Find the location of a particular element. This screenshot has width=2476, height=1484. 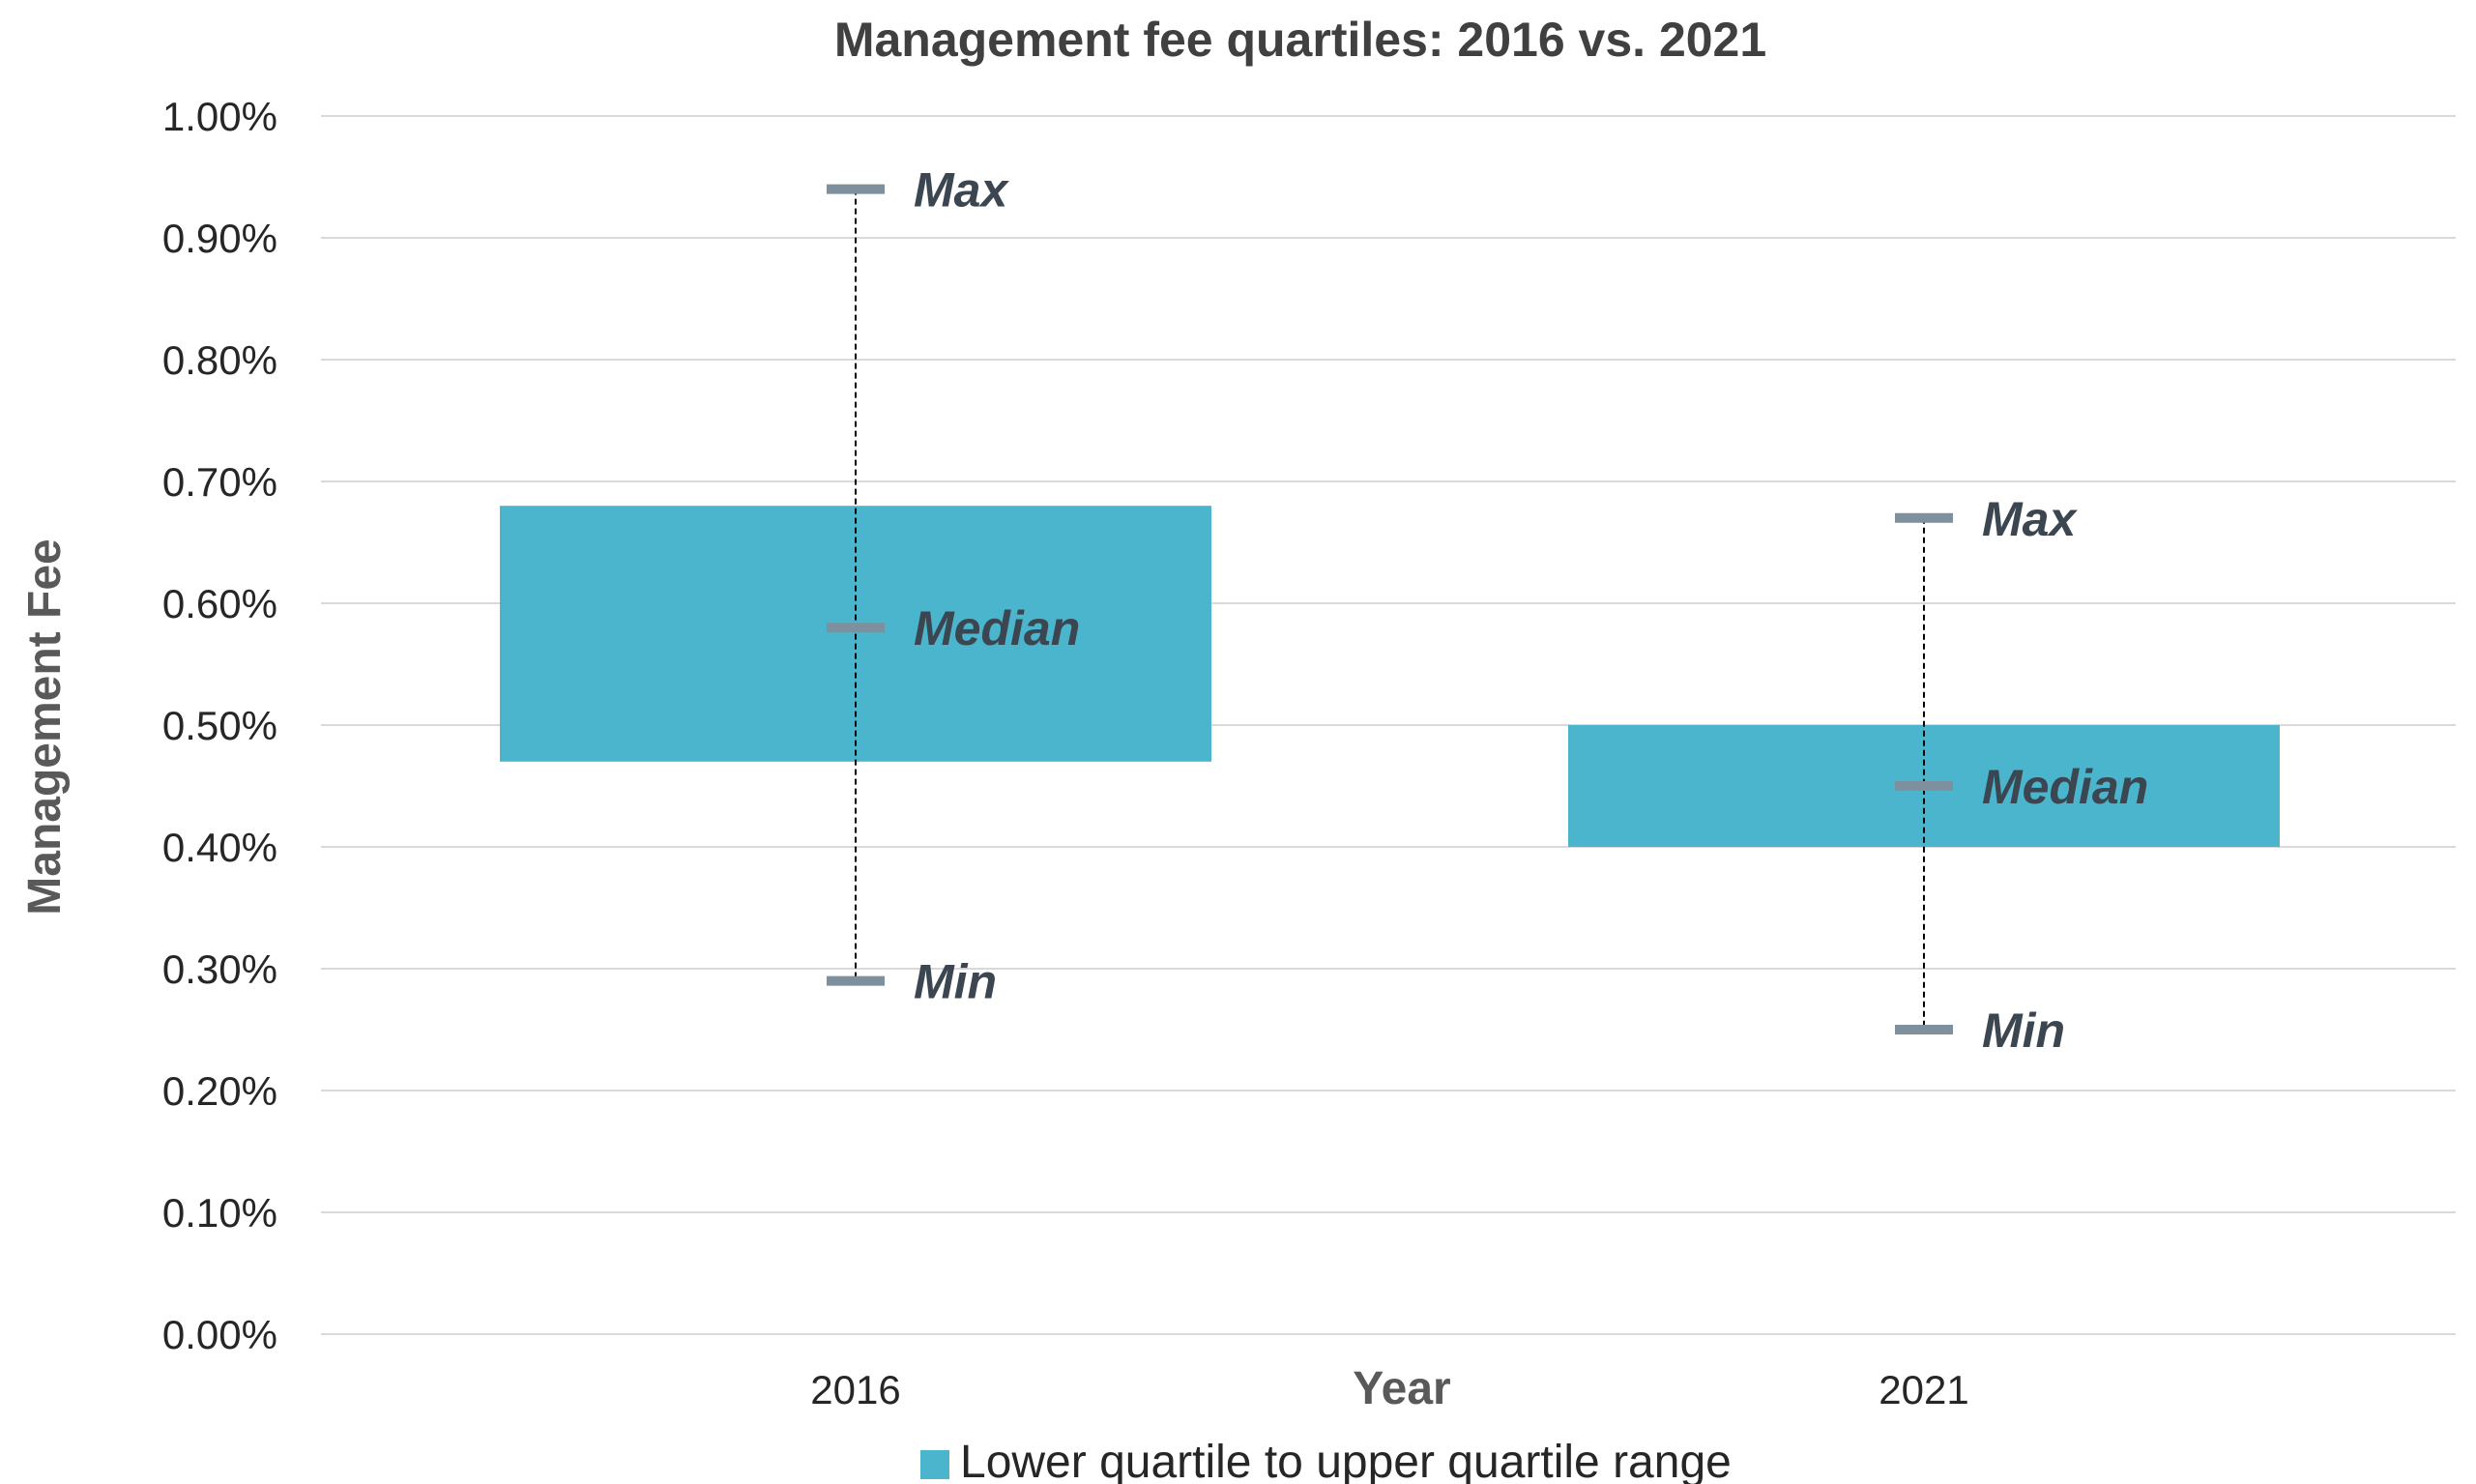

legend-label: Lower quartile to upper quartile range is located at coordinates (1346, 1460).